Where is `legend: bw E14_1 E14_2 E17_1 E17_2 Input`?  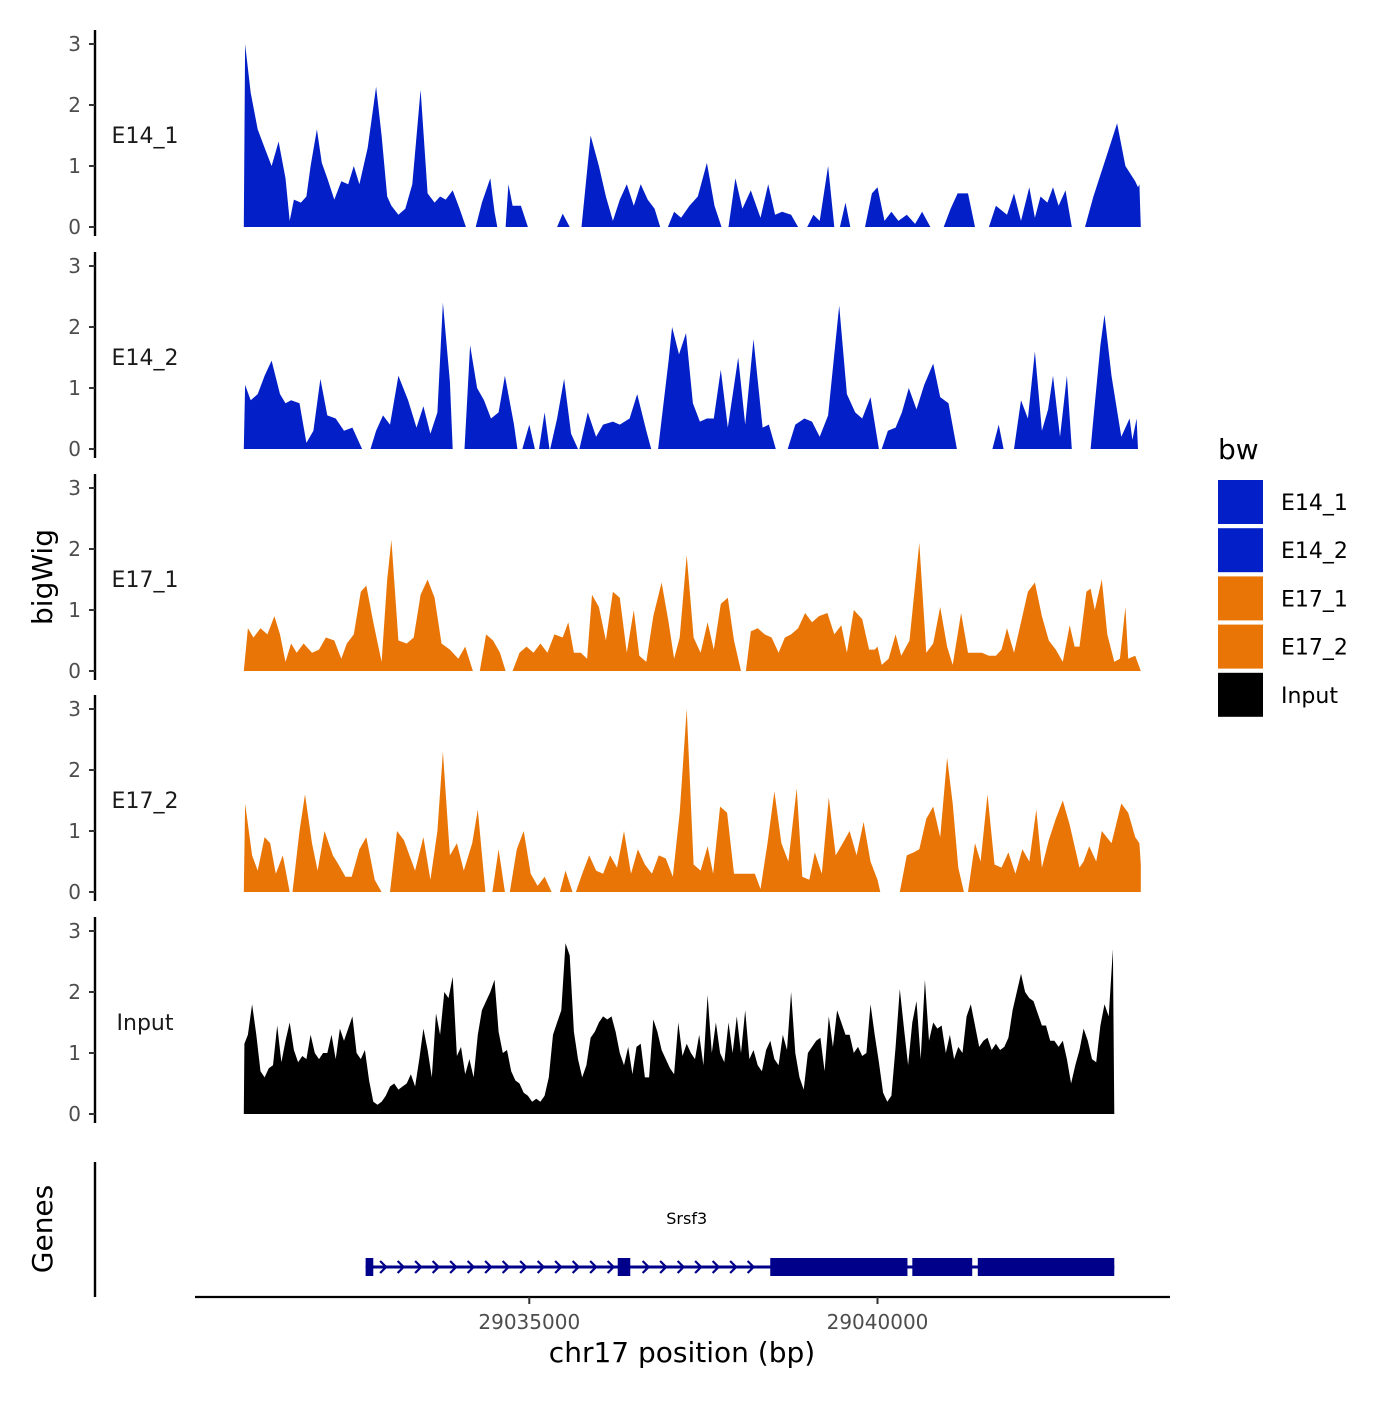 legend: bw E14_1 E14_2 E17_1 E17_2 Input is located at coordinates (1283, 575).